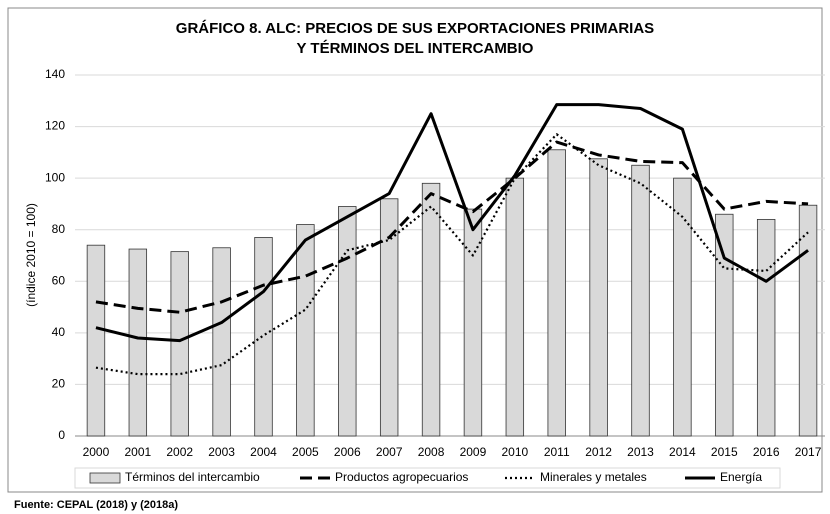 The height and width of the screenshot is (514, 830). I want to click on legend-label: Energía, so click(741, 477).